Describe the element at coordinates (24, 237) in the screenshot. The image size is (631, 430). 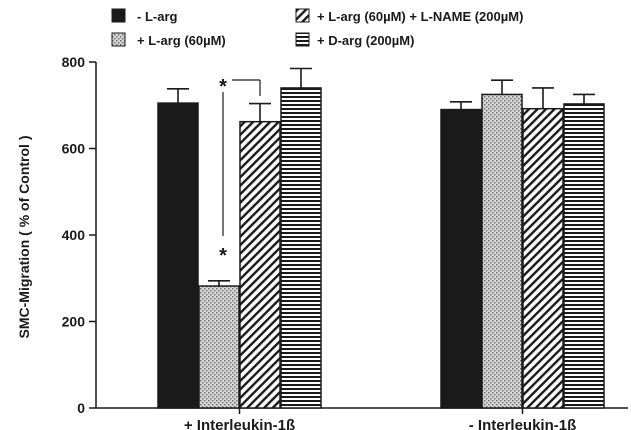
I see `y-axis-title: SMC-Migration ( % of Control )` at that location.